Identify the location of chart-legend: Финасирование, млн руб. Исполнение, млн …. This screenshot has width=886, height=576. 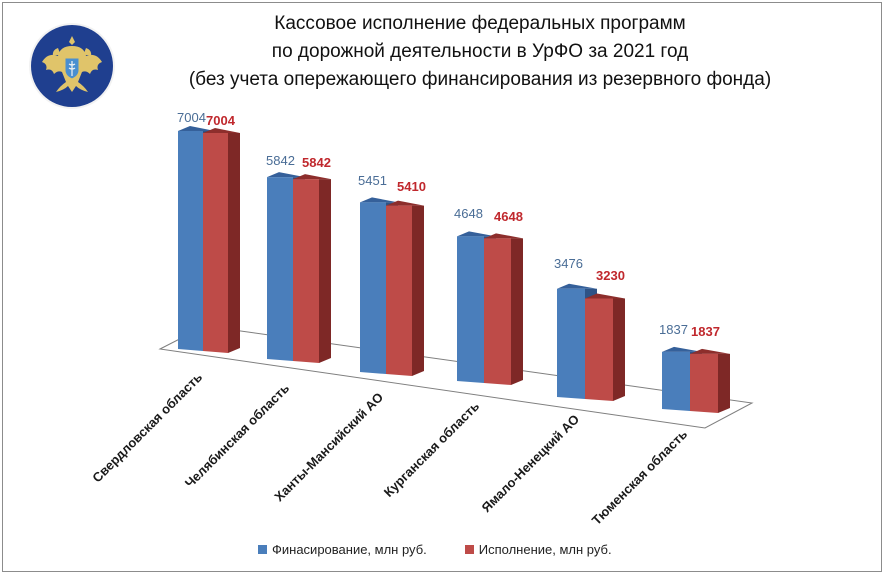
(435, 549).